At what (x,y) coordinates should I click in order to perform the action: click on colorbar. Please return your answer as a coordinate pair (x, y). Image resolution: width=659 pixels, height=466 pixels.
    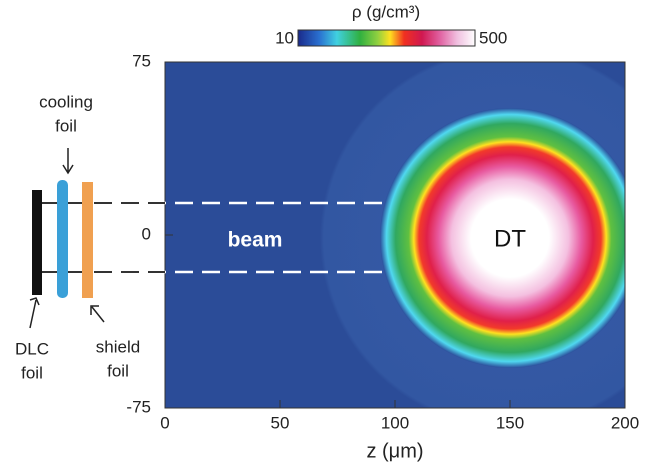
    Looking at the image, I should click on (386, 38).